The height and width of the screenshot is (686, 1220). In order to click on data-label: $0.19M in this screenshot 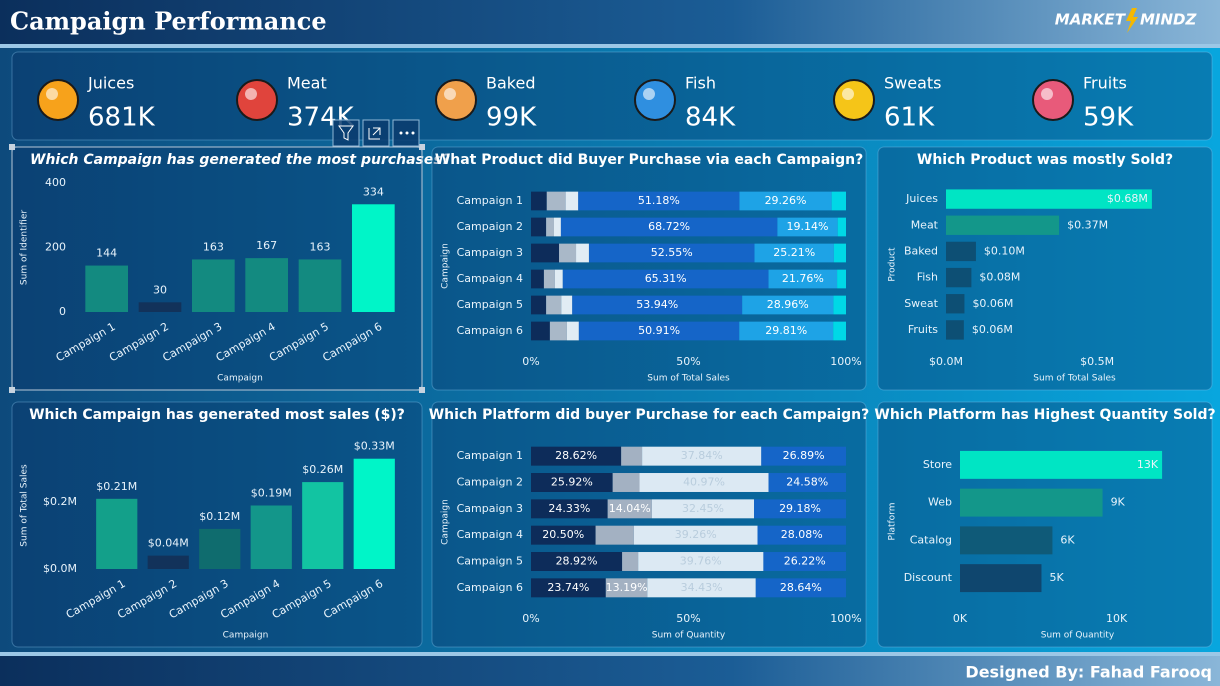, I will do `click(271, 493)`.